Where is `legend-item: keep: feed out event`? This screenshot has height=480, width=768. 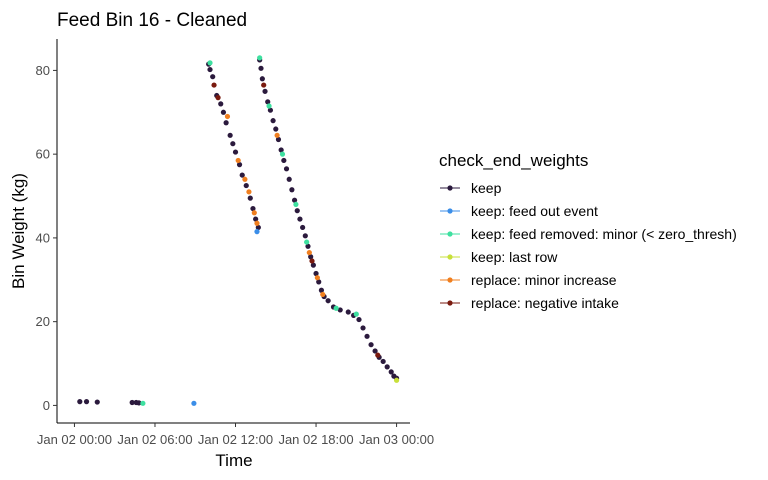
legend-item: keep: feed out event is located at coordinates (519, 211).